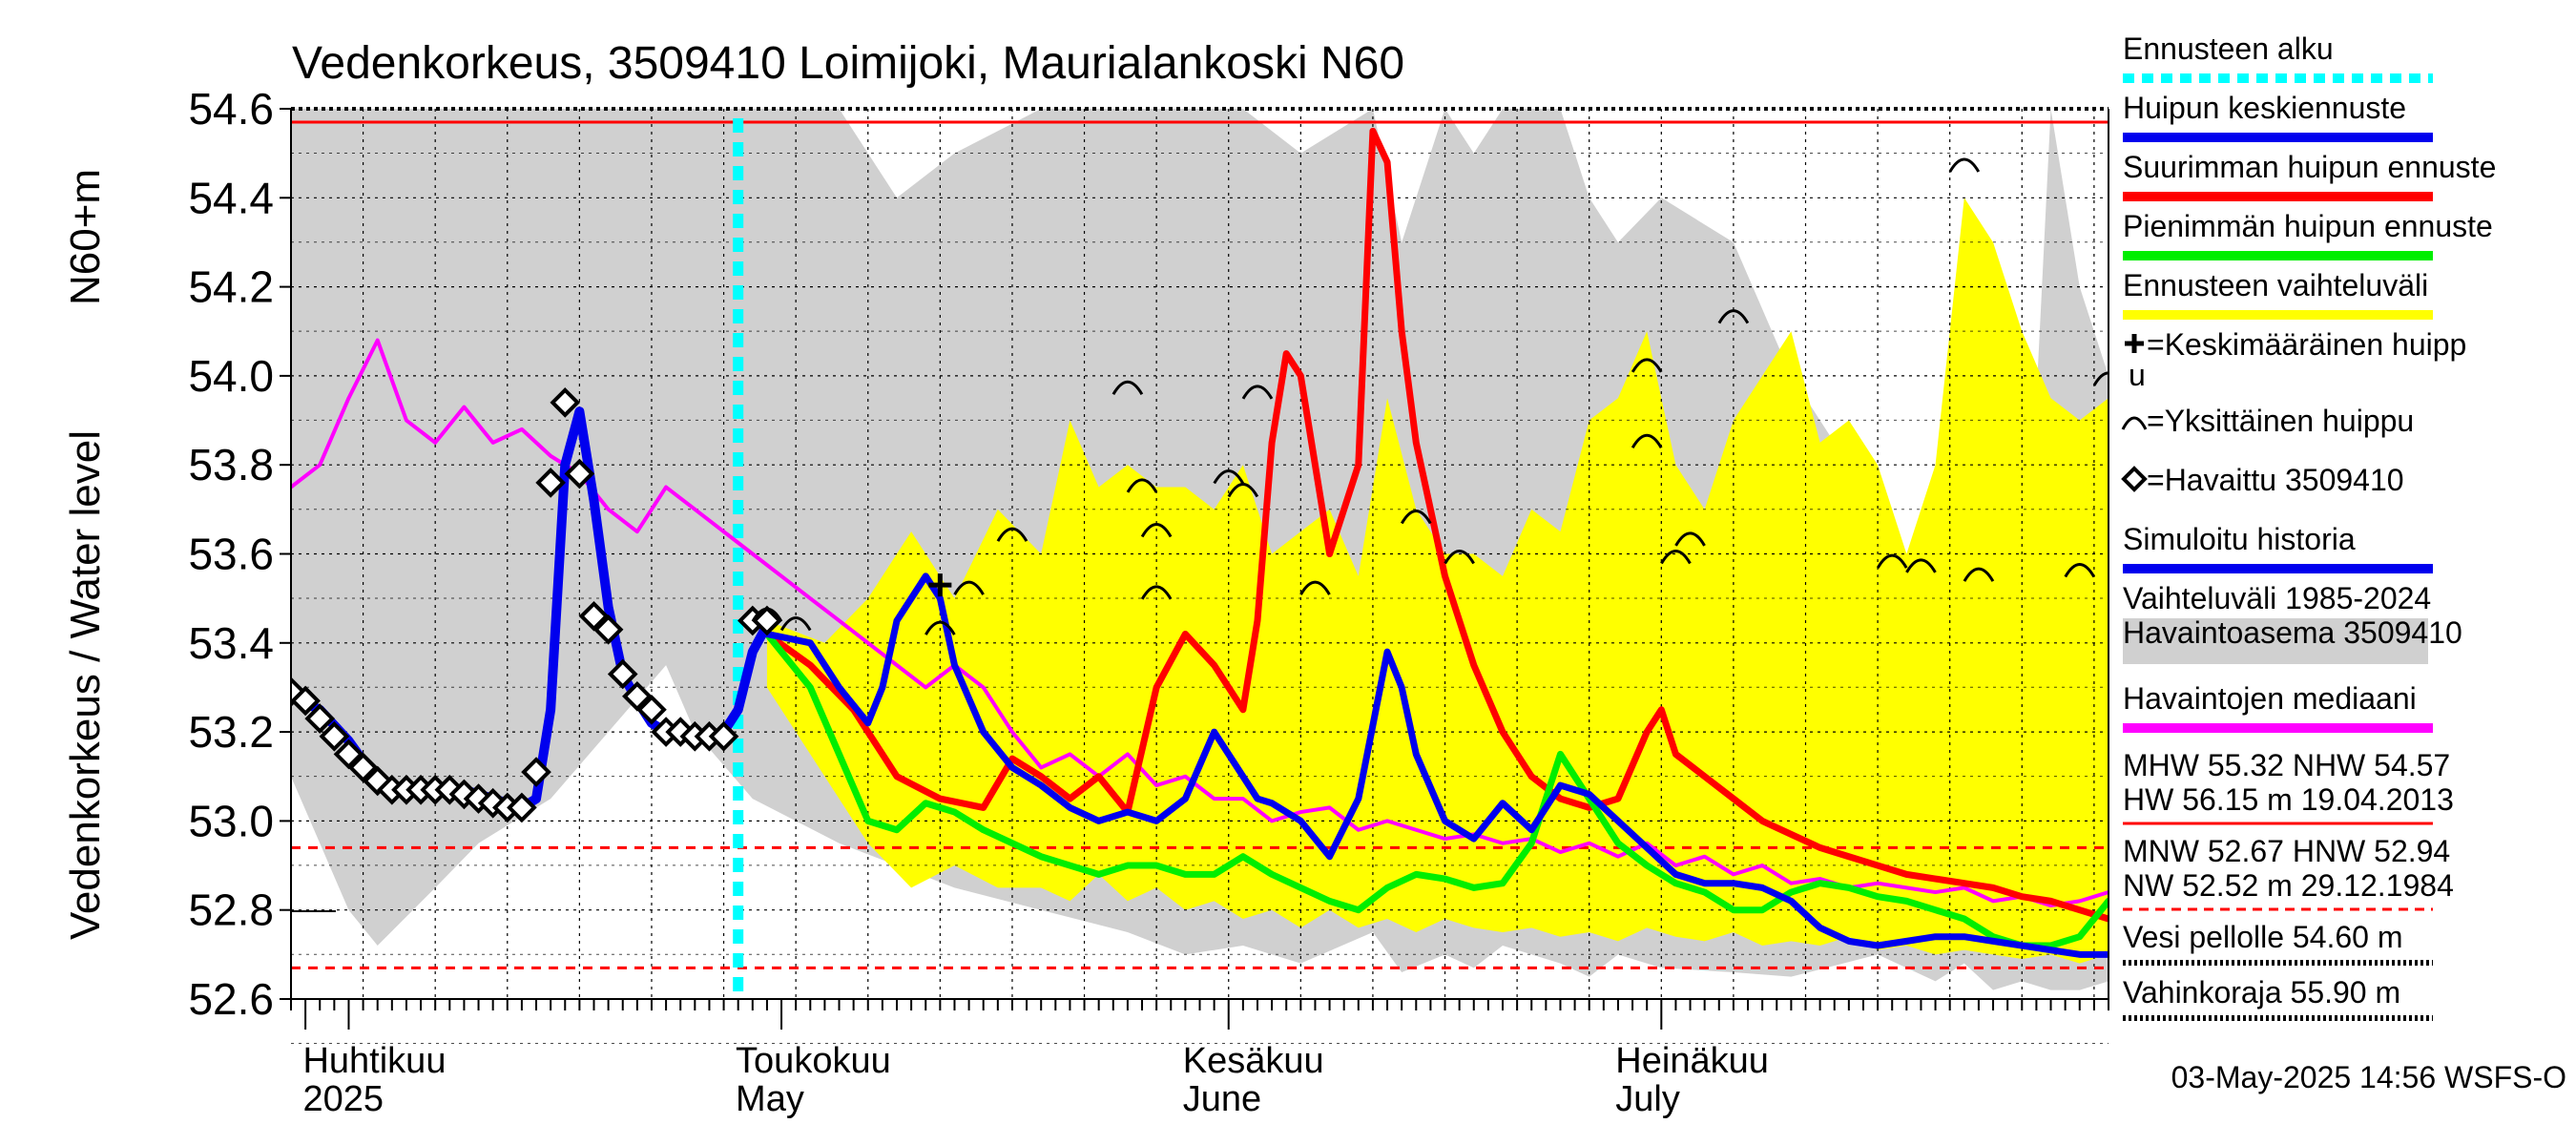  What do you see at coordinates (1692, 1061) in the screenshot?
I see `x-month-label-heinakuu: Heinäkuu` at bounding box center [1692, 1061].